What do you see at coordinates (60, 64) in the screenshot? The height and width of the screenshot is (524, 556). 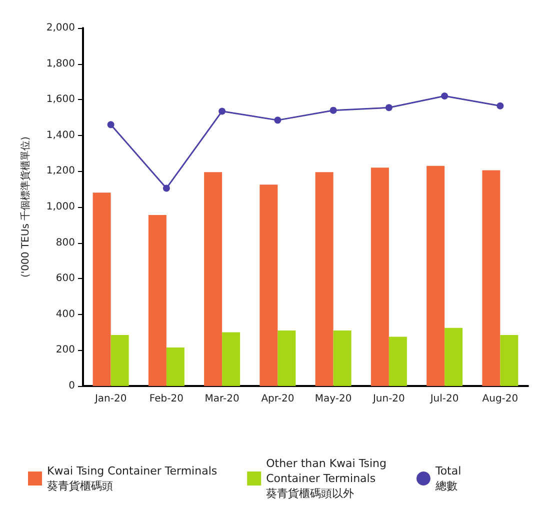 I see `y-tick-label: 1,800` at bounding box center [60, 64].